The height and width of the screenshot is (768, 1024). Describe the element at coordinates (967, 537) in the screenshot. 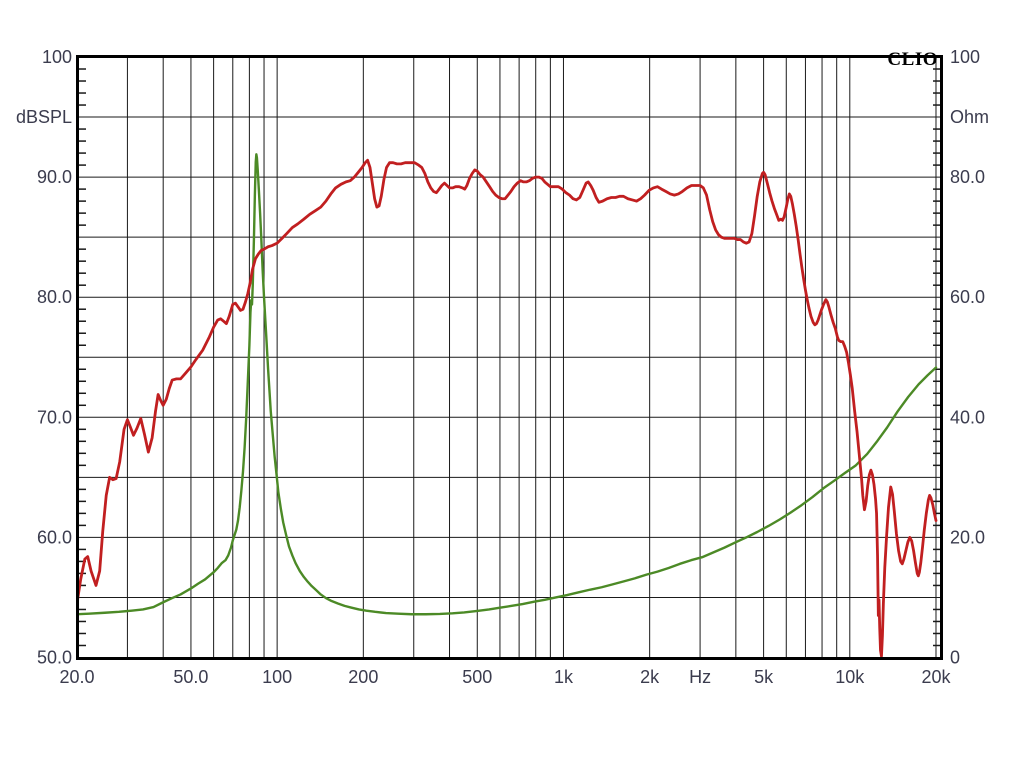

I see `y-right-tick-label: 20.0` at that location.